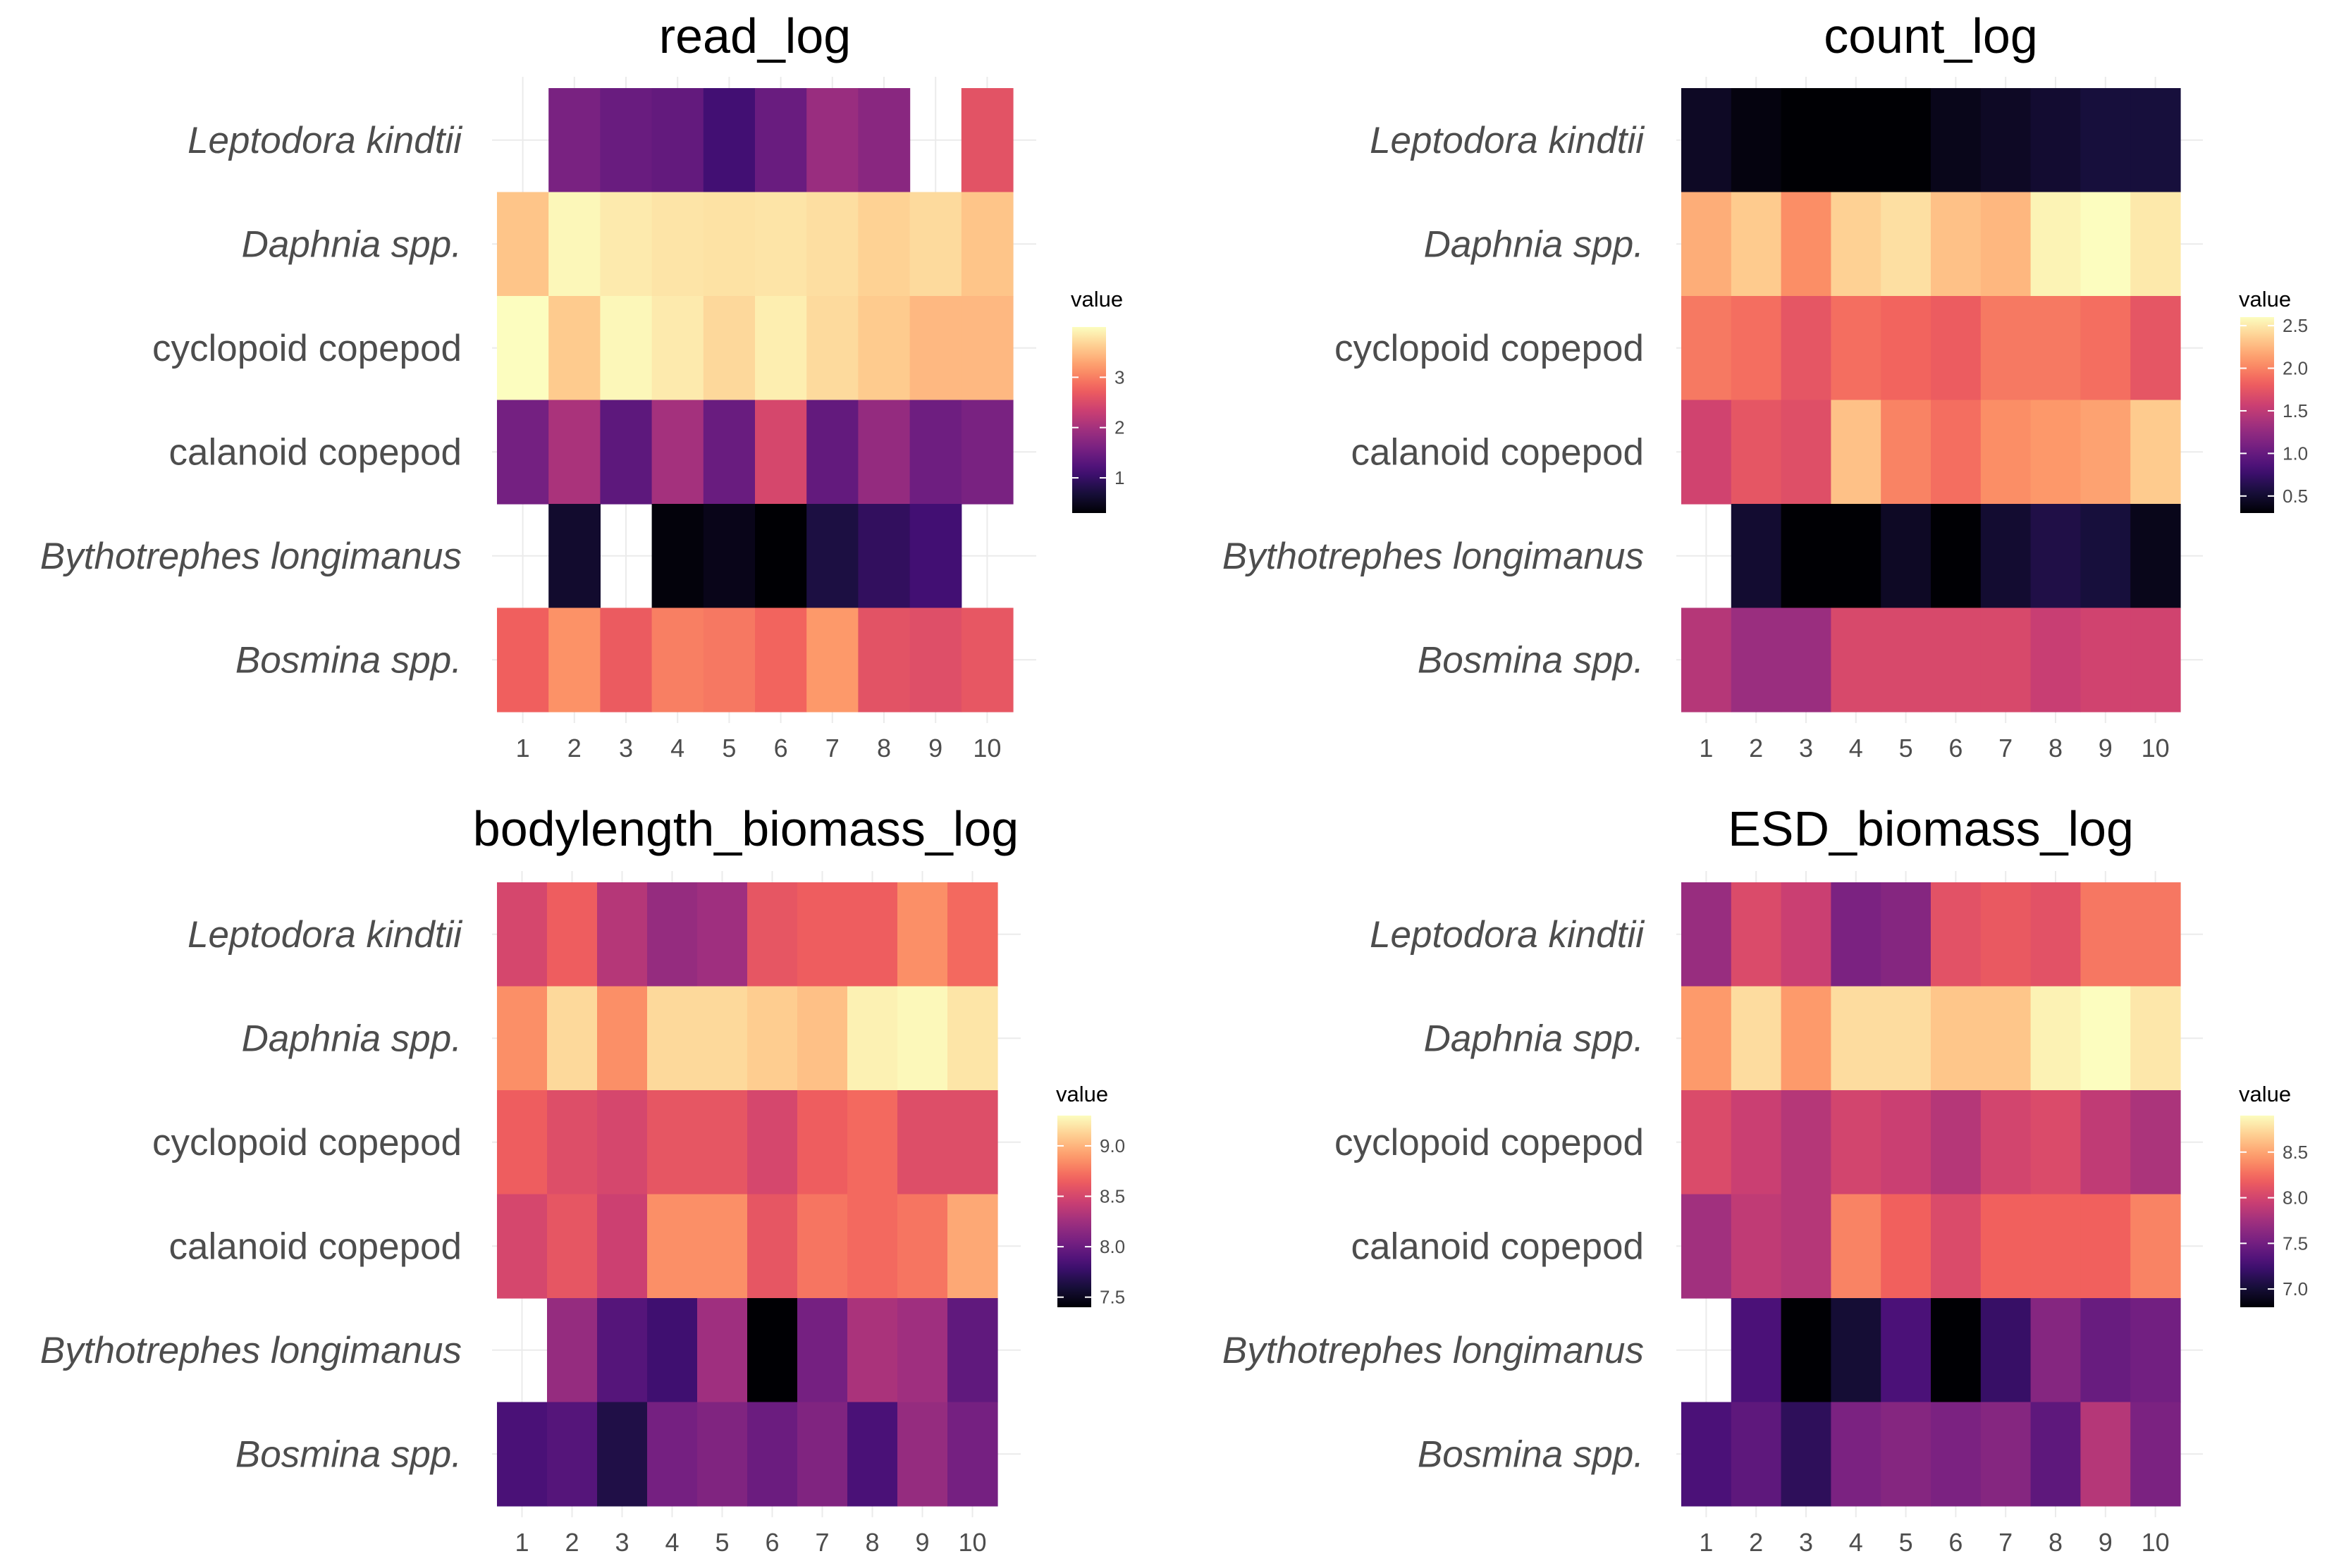  I want to click on heatmap-cell-r1-c8, so click(2055, 934).